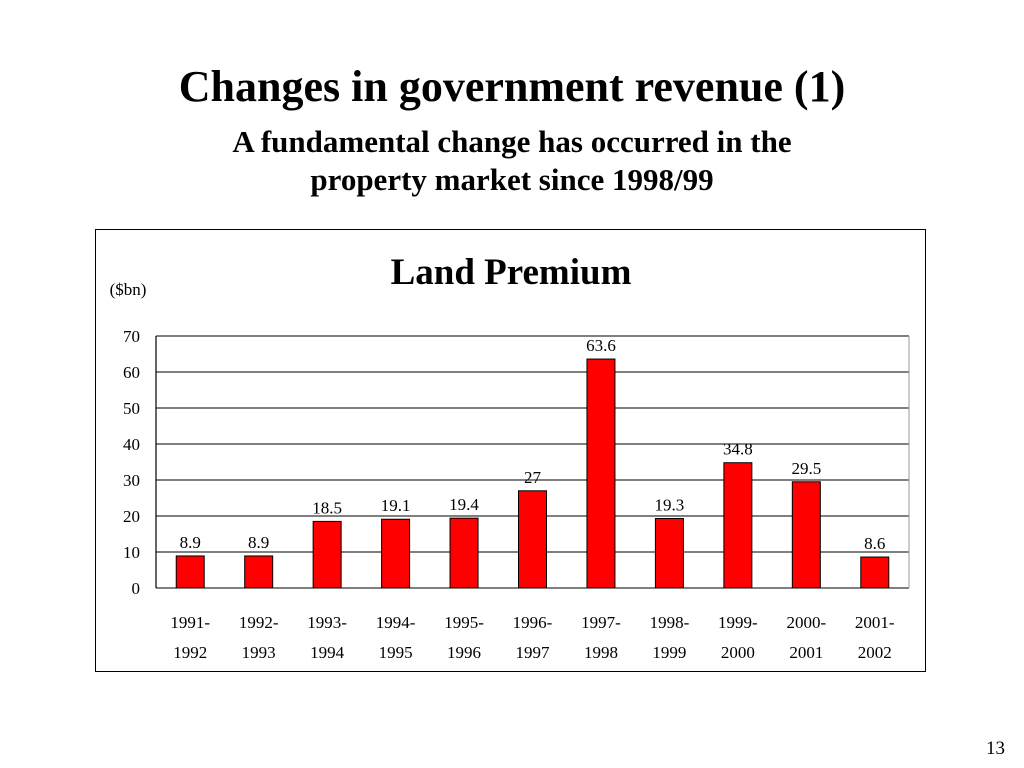  Describe the element at coordinates (875, 652) in the screenshot. I see `x-tick-label-line2: 2002` at that location.